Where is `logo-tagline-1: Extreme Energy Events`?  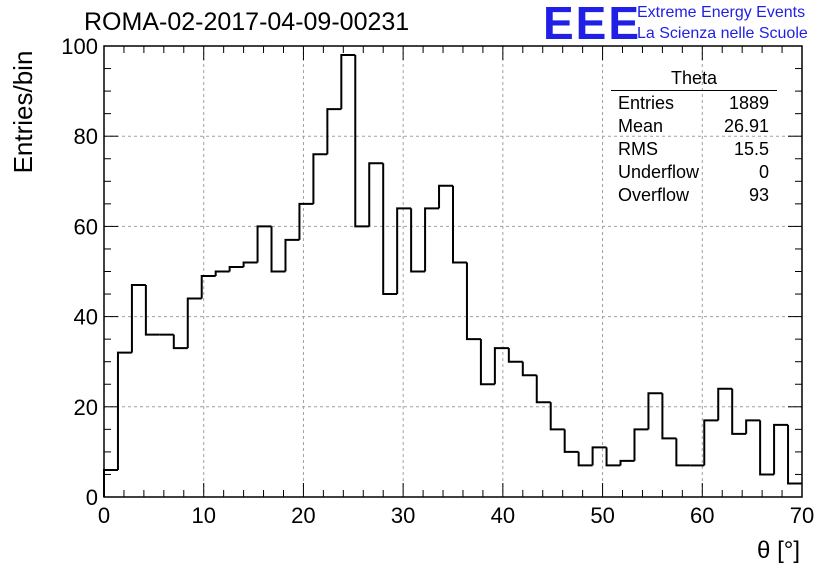
logo-tagline-1: Extreme Energy Events is located at coordinates (721, 12).